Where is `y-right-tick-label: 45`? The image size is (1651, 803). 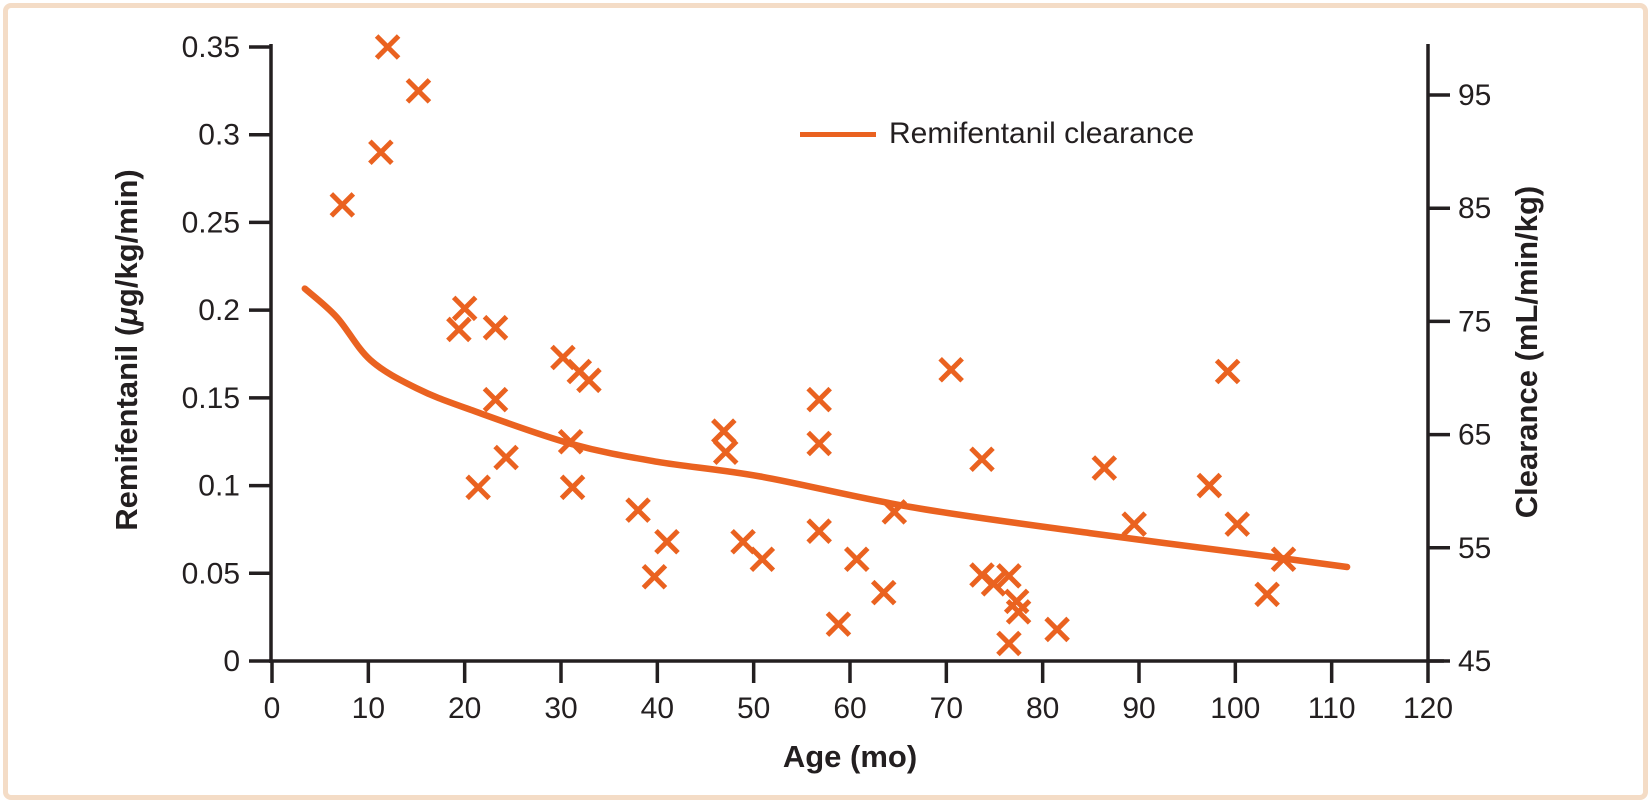 y-right-tick-label: 45 is located at coordinates (1474, 661).